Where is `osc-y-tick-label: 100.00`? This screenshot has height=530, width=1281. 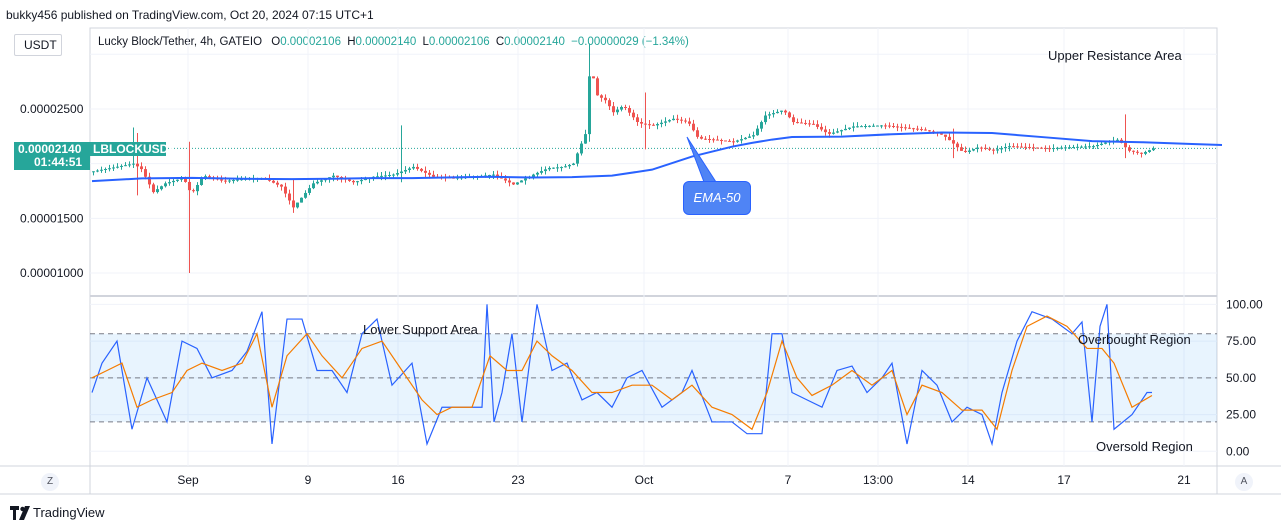 osc-y-tick-label: 100.00 is located at coordinates (1244, 304).